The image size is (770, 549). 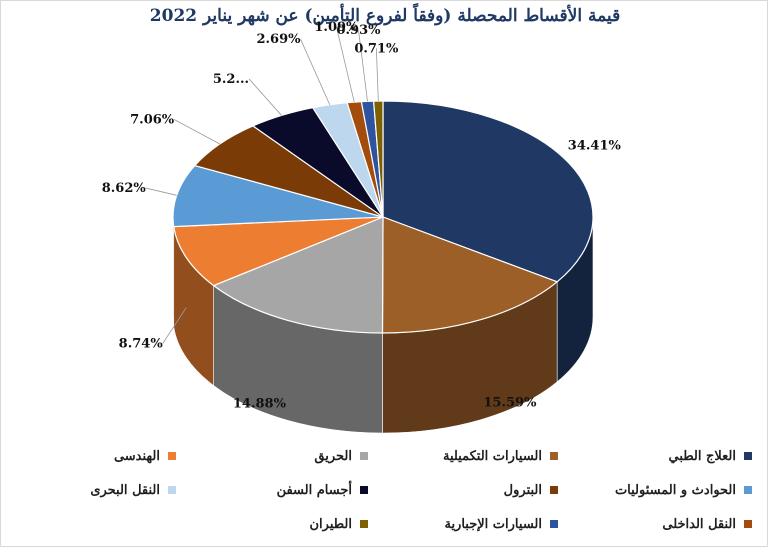 I want to click on legend-label: الحريق, so click(x=333, y=456).